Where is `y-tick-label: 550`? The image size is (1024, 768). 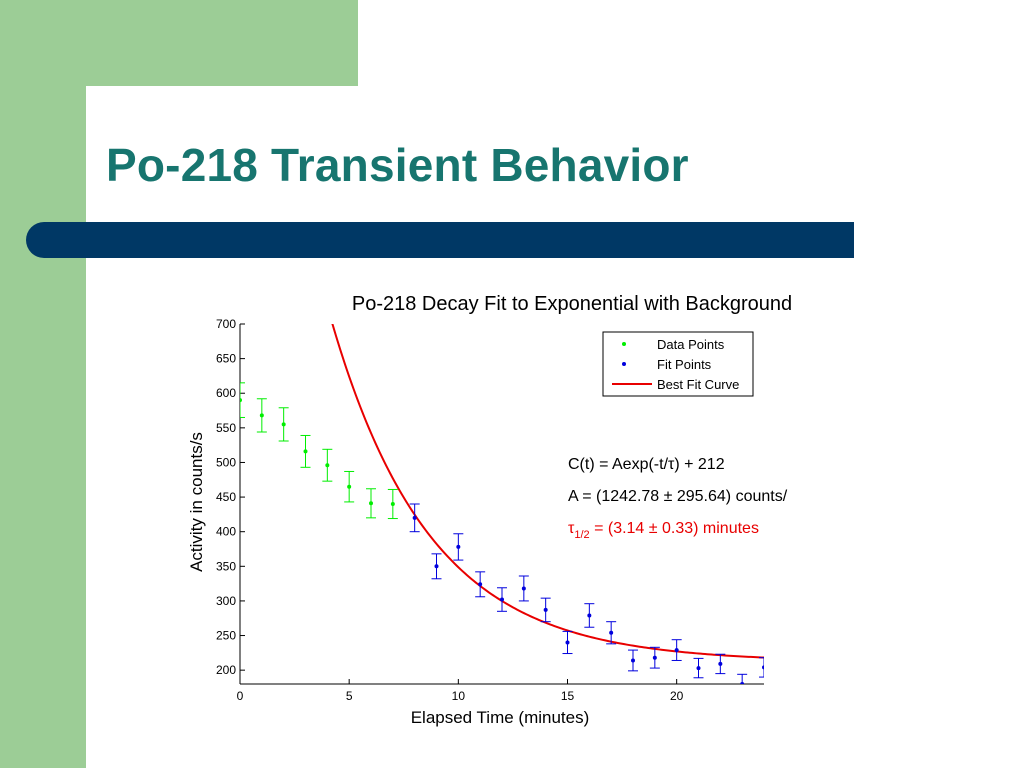 y-tick-label: 550 is located at coordinates (226, 428).